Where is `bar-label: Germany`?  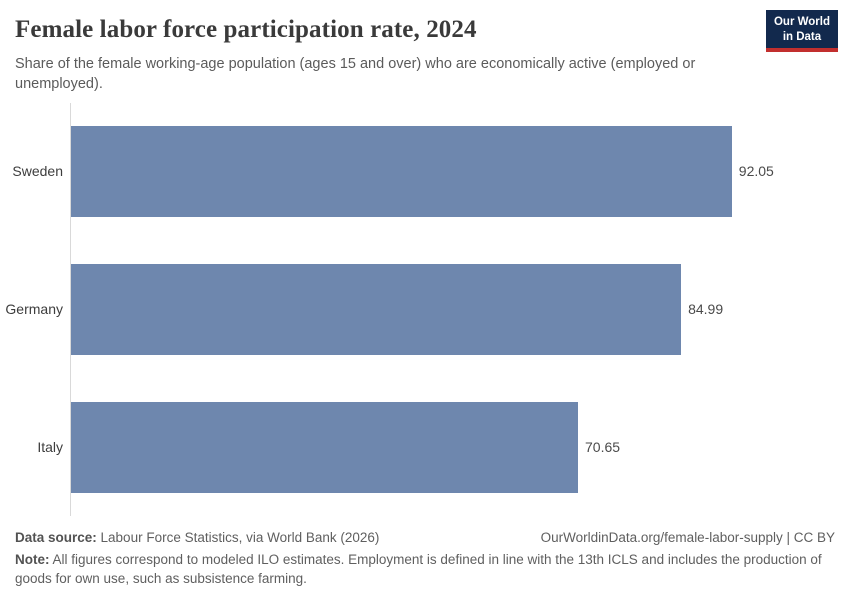 bar-label: Germany is located at coordinates (34, 309).